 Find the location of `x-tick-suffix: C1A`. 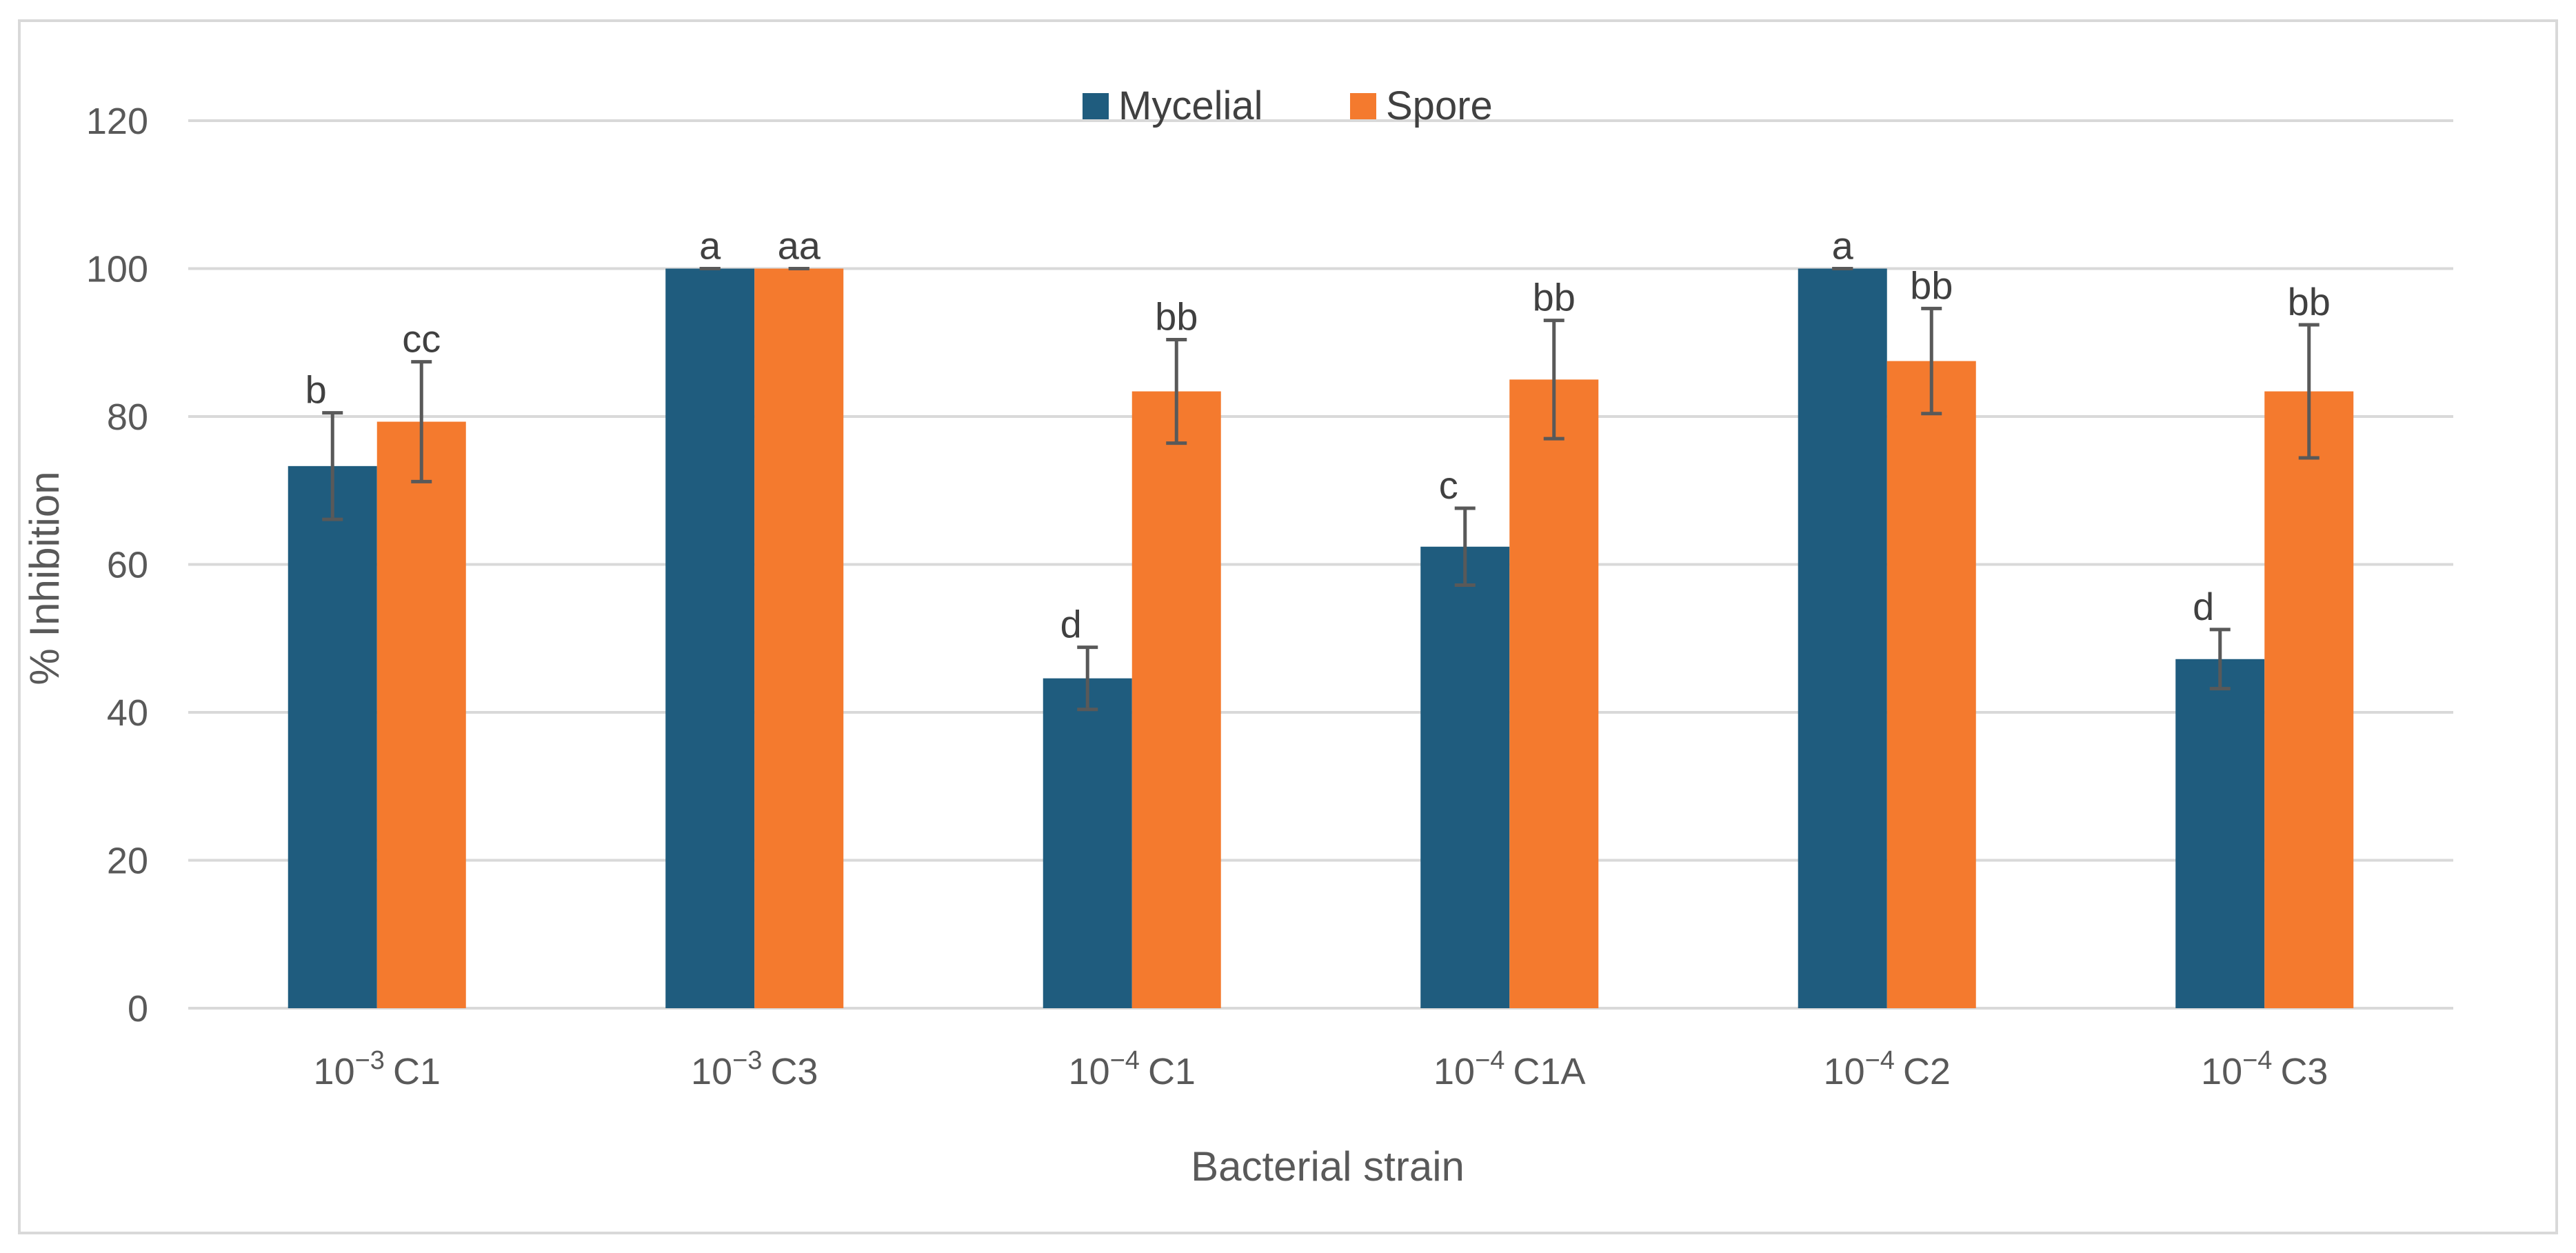

x-tick-suffix: C1A is located at coordinates (1549, 1071).